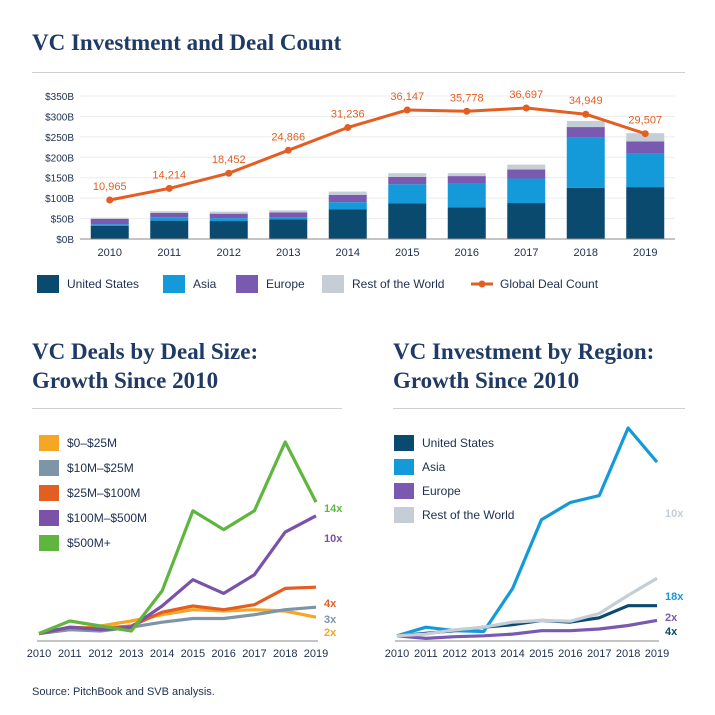 The width and height of the screenshot is (715, 715). I want to click on legend-label: Rest of the World, so click(468, 515).